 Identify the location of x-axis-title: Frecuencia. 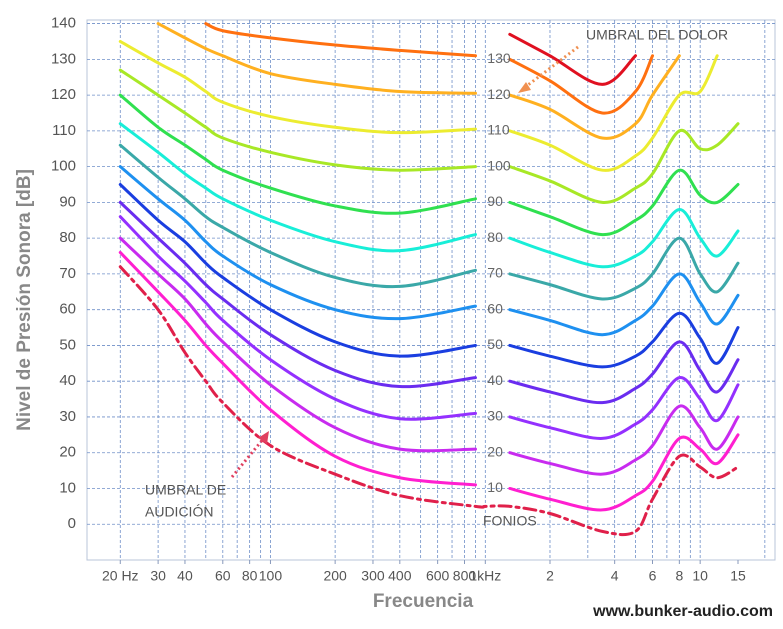
(423, 601).